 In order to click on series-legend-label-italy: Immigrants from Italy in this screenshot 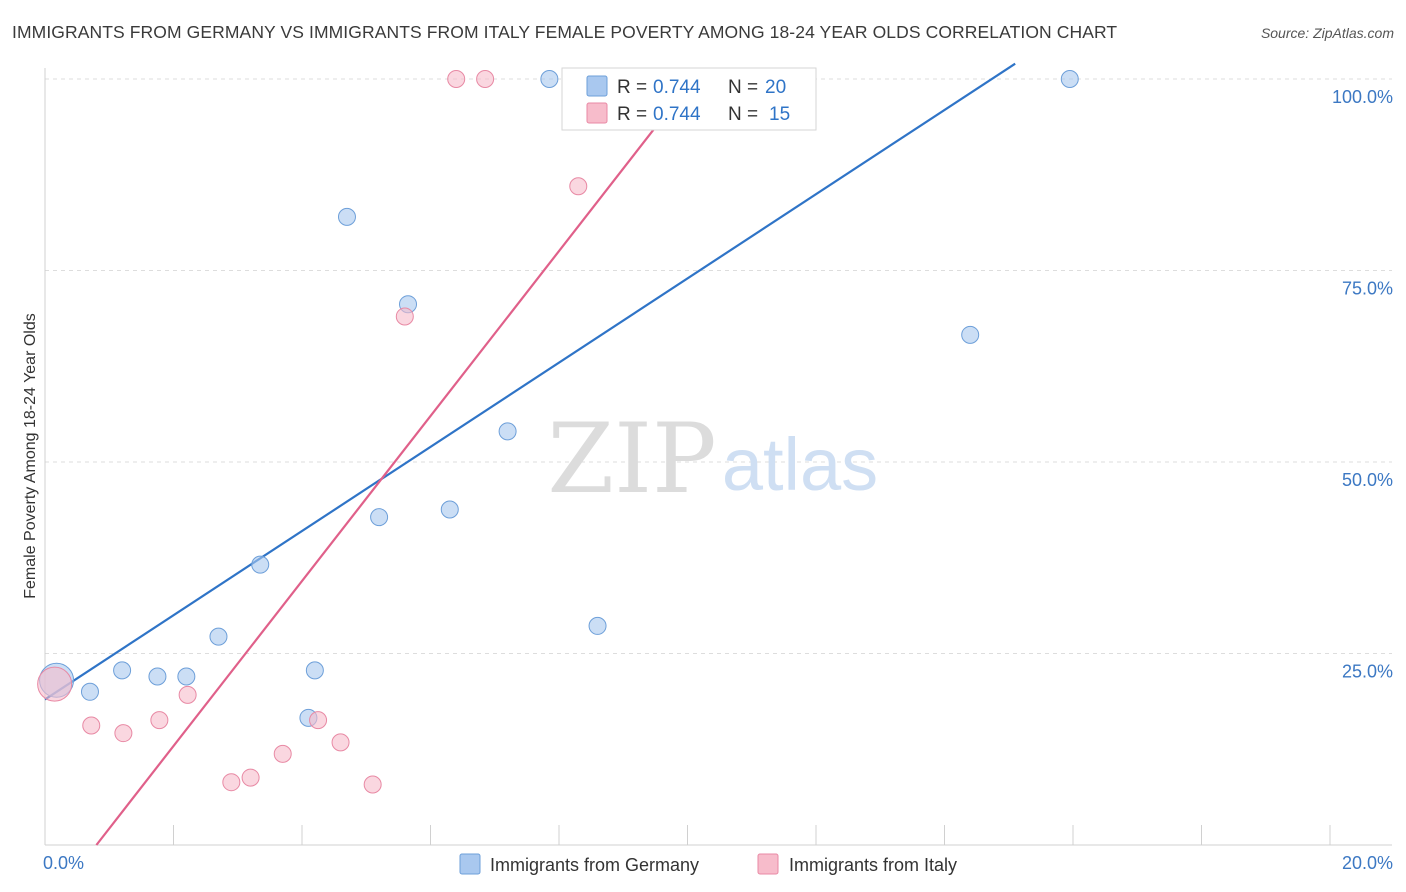, I will do `click(873, 865)`.